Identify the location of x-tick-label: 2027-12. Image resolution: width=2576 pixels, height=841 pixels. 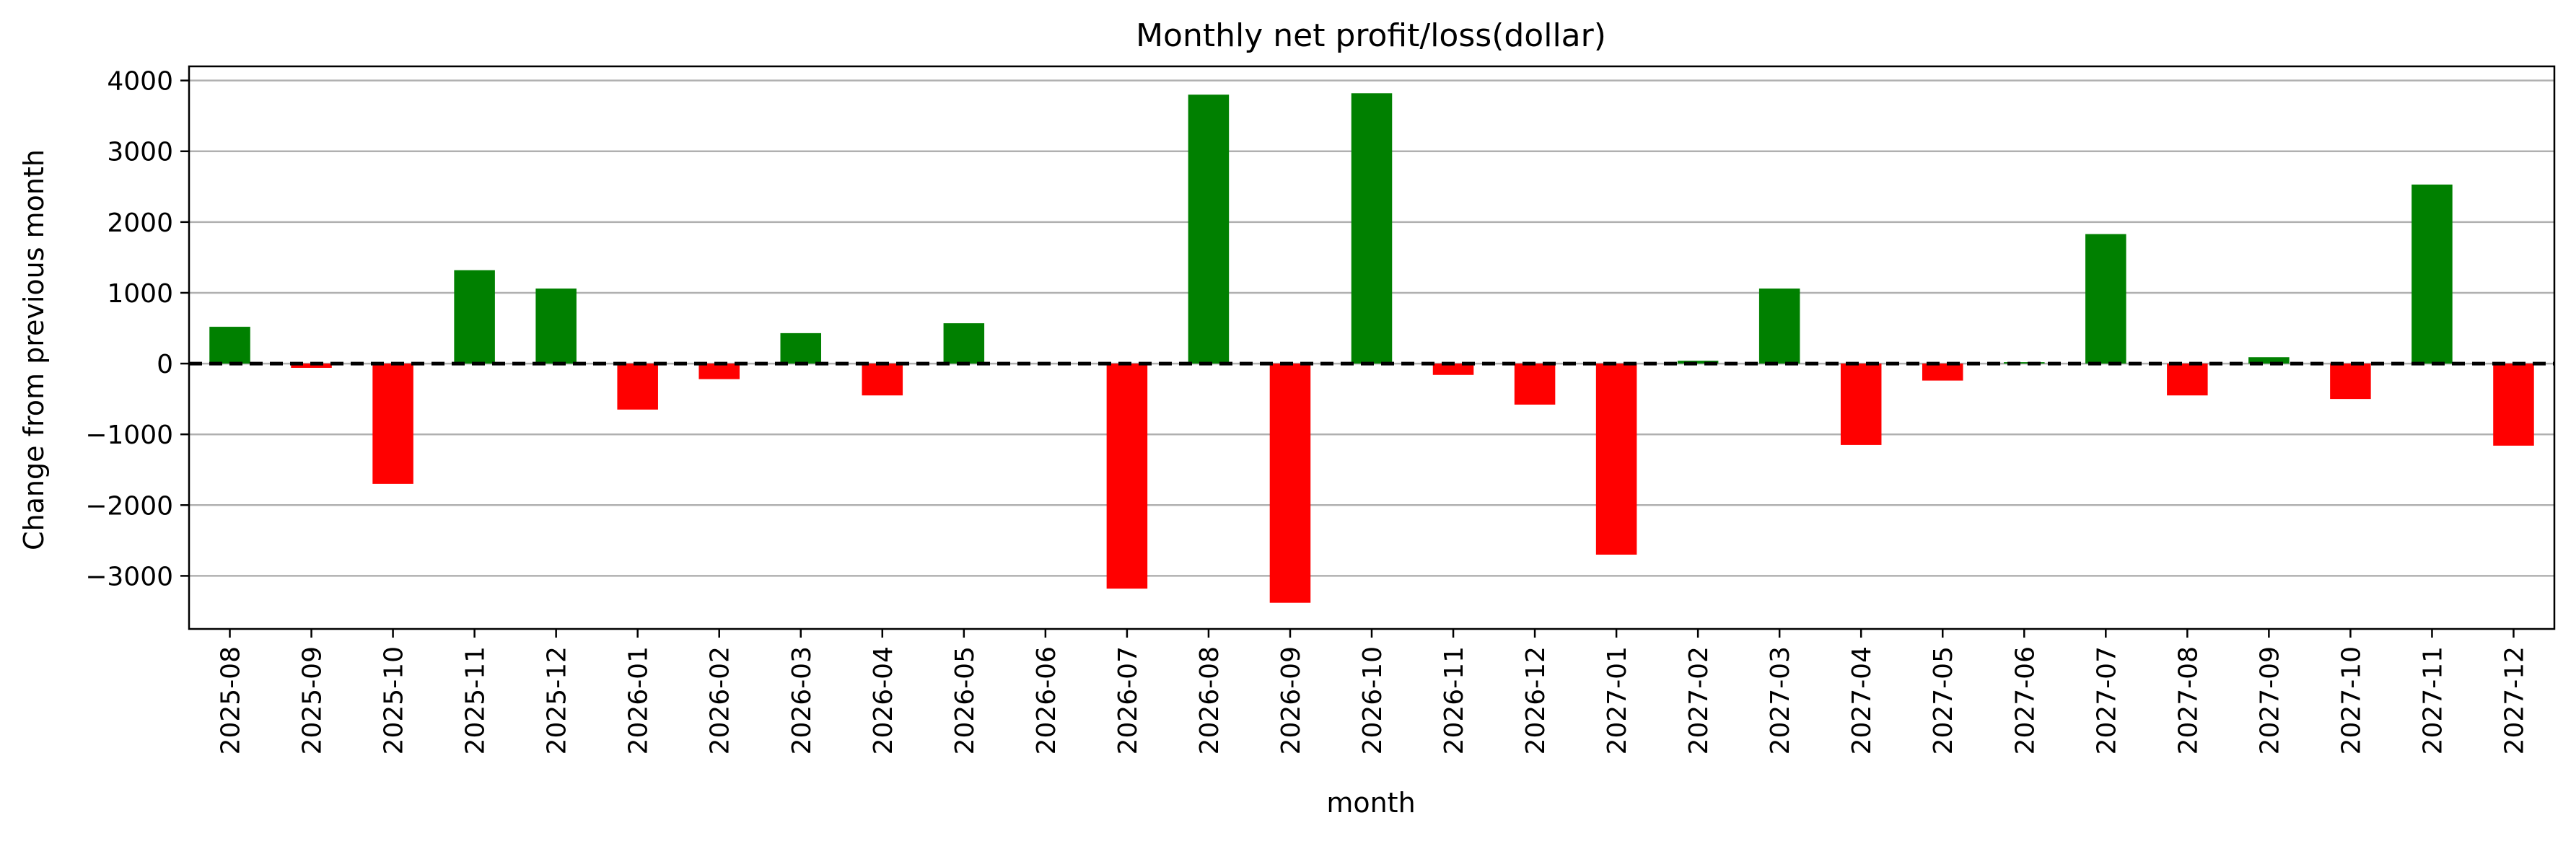
(2514, 700).